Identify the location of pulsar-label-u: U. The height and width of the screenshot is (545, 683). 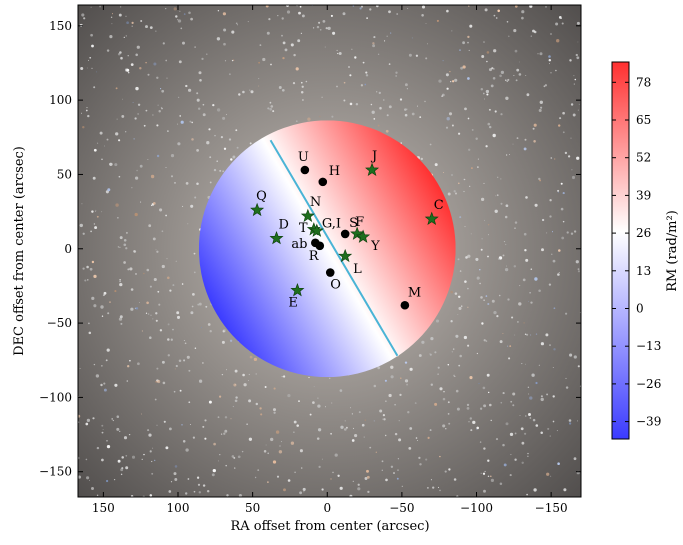
(303, 157).